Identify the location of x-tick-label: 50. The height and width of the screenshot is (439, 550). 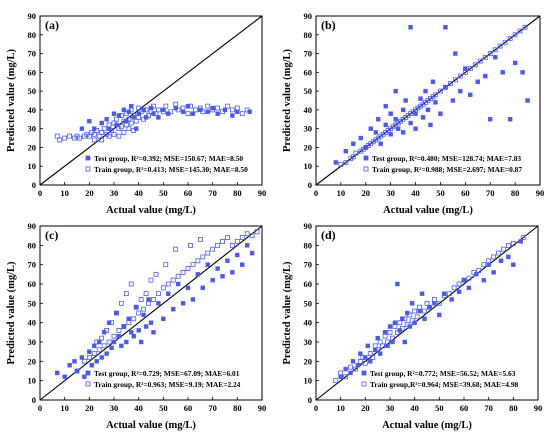
(439, 408).